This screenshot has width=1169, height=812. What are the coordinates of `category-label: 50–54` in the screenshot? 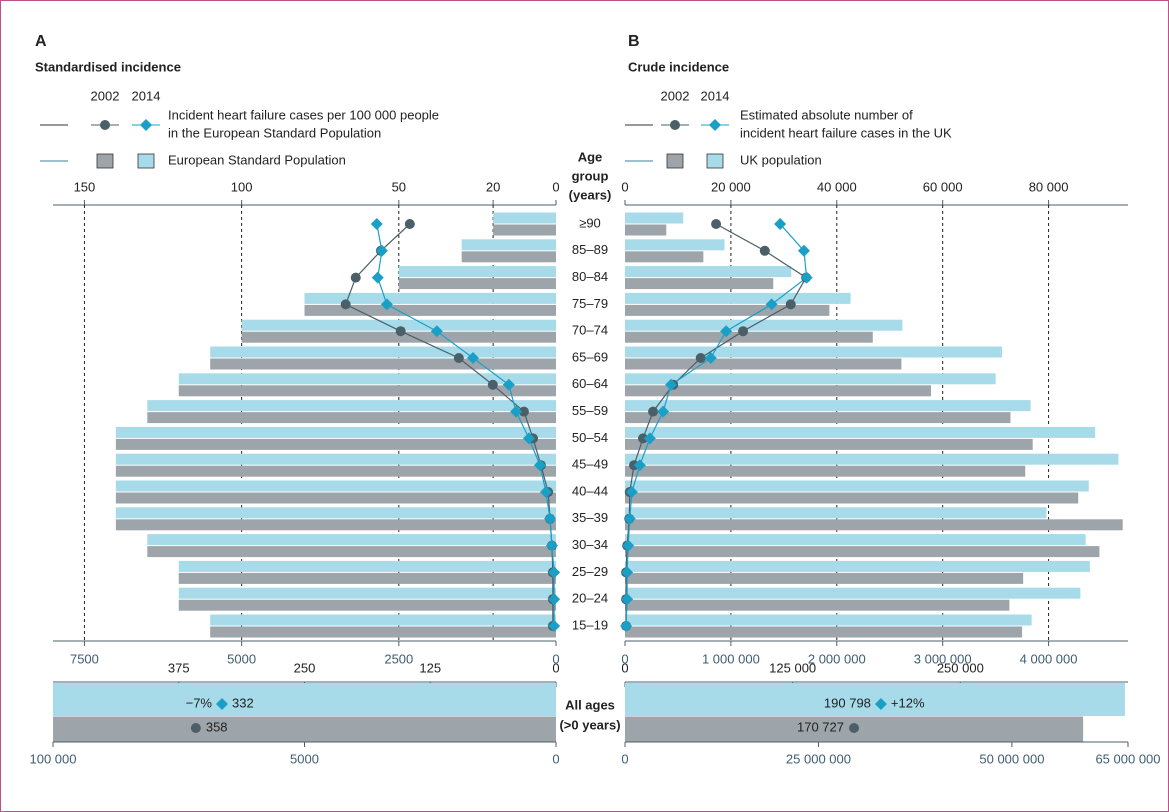 It's located at (590, 437).